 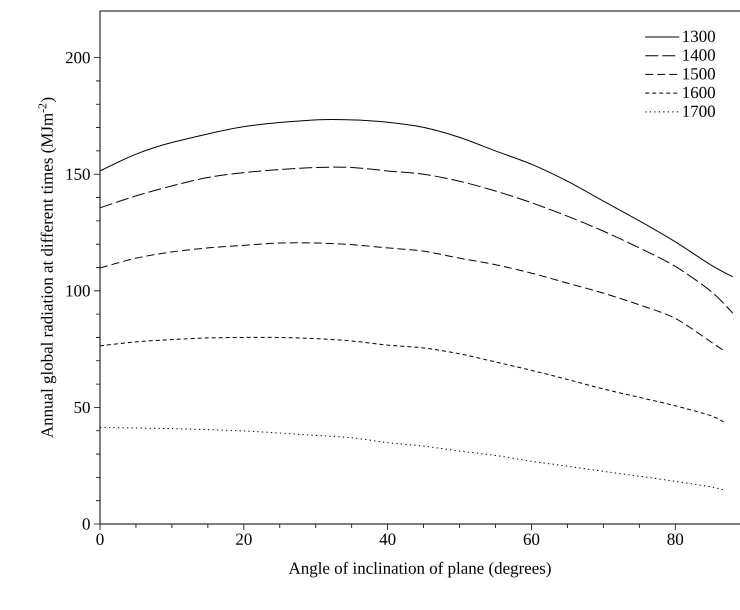 I want to click on x-tick-label: 60, so click(x=532, y=539).